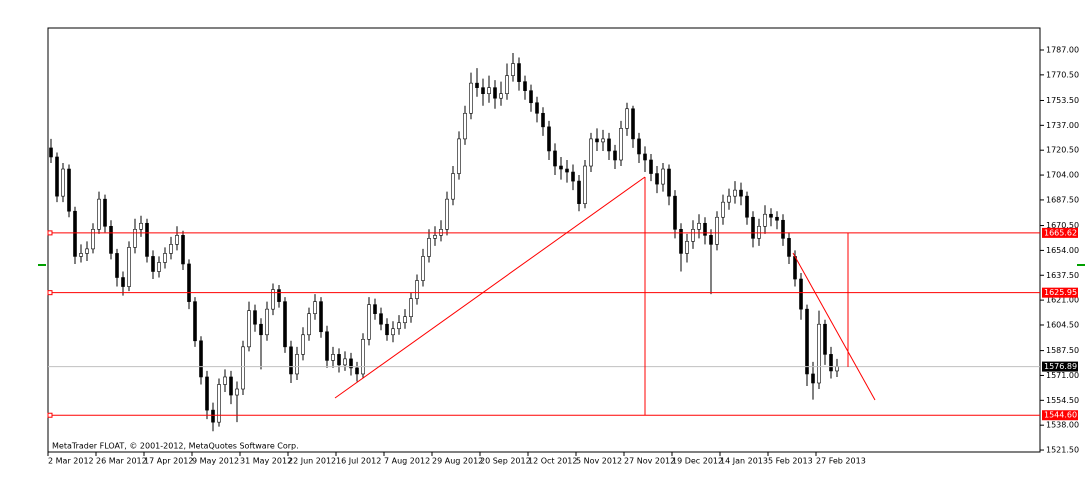 Image resolution: width=1087 pixels, height=480 pixels. What do you see at coordinates (841, 461) in the screenshot?
I see `x-tick-label: 27 Feb 2013` at bounding box center [841, 461].